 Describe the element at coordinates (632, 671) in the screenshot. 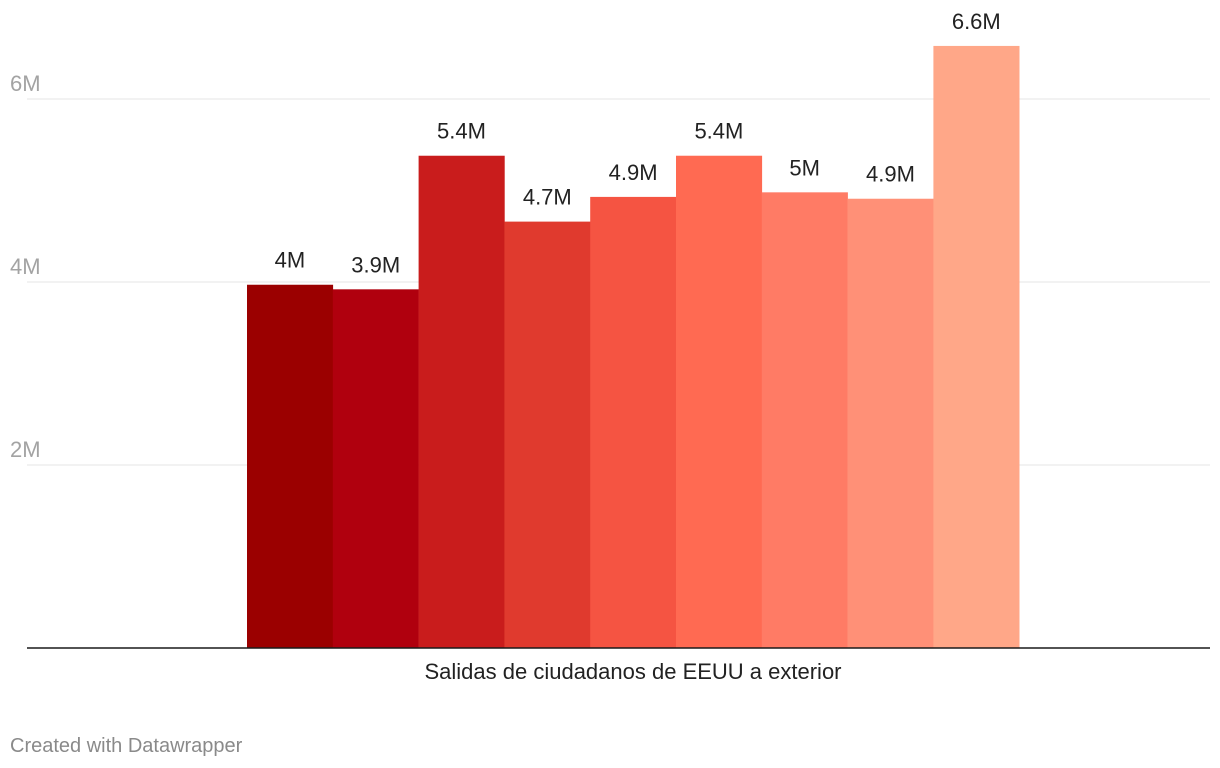

I see `category-label: Salidas de ciudadanos de EEUU a exterior` at that location.